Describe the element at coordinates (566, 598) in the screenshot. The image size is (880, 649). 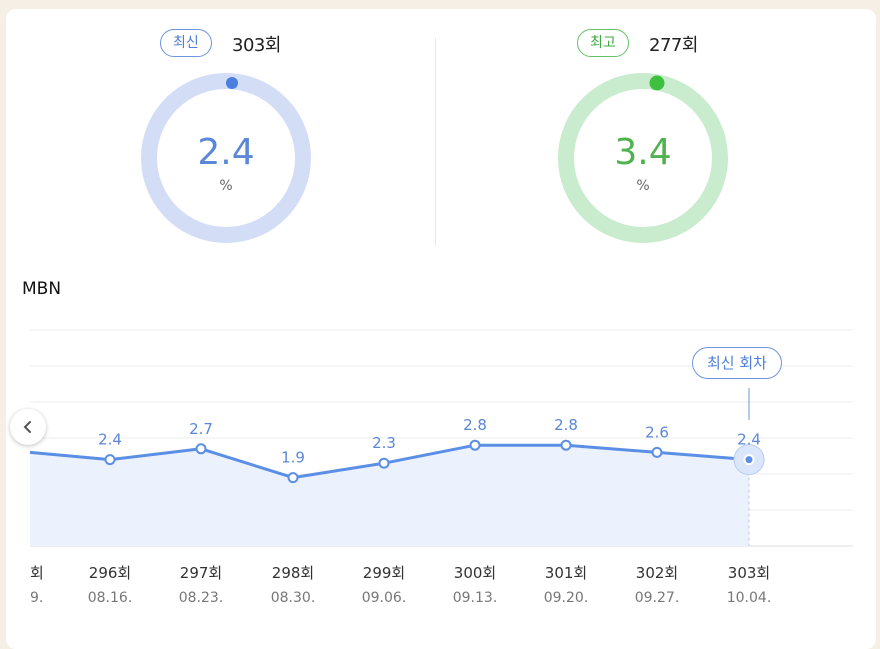
I see `x-tick-date: 09.20.` at that location.